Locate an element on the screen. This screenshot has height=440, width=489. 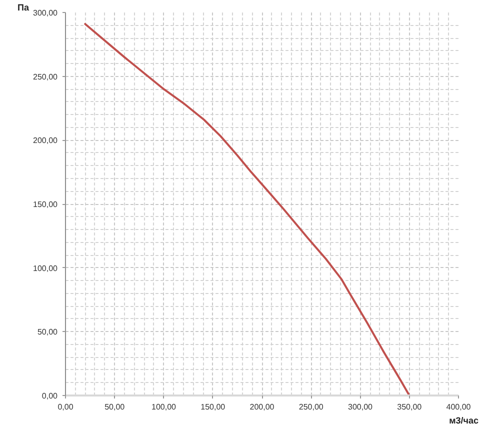
x-tick-label: 250,00 is located at coordinates (311, 407).